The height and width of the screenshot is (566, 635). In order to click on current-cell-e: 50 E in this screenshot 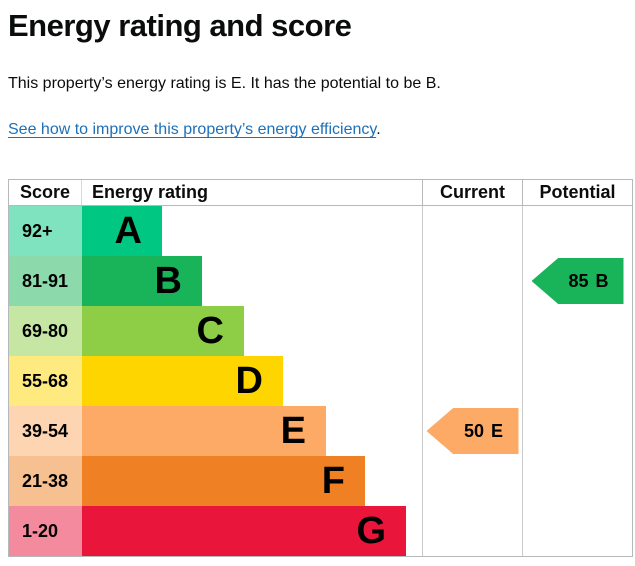, I will do `click(472, 431)`.